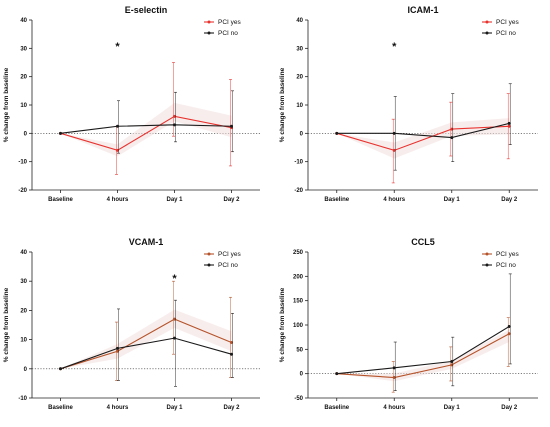  What do you see at coordinates (299, 350) in the screenshot?
I see `y-tick-label: 50` at bounding box center [299, 350].